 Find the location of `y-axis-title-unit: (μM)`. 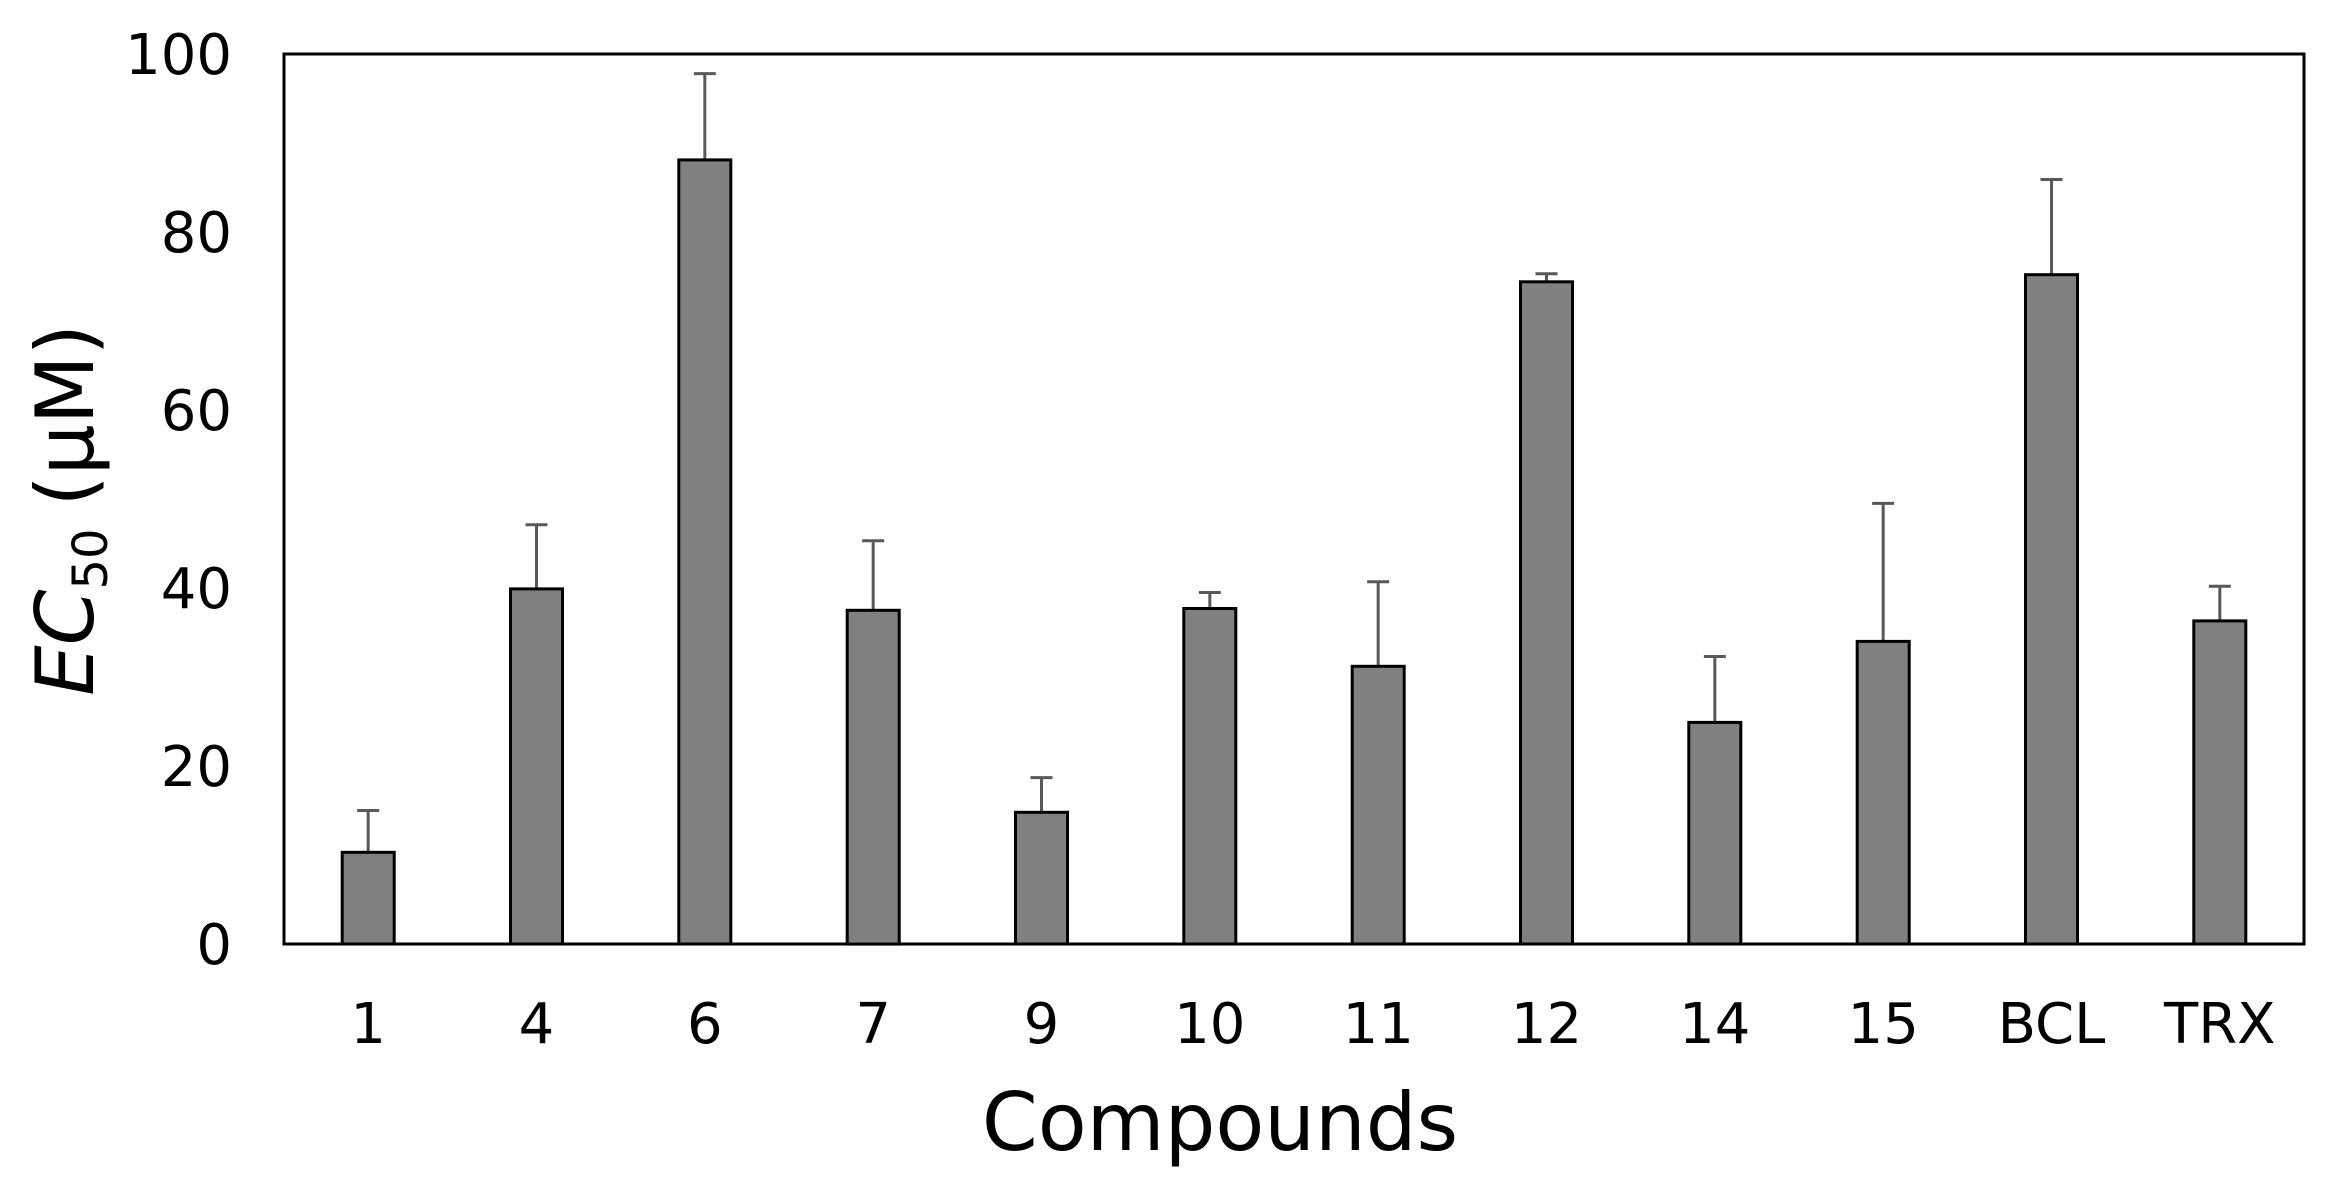

y-axis-title-unit: (μM) is located at coordinates (65, 415).